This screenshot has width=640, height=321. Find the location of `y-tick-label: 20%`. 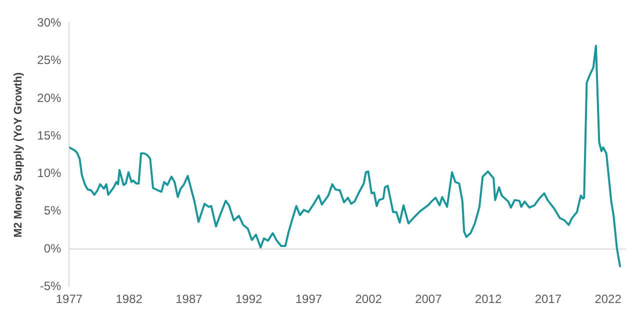

y-tick-label: 20% is located at coordinates (49, 97).